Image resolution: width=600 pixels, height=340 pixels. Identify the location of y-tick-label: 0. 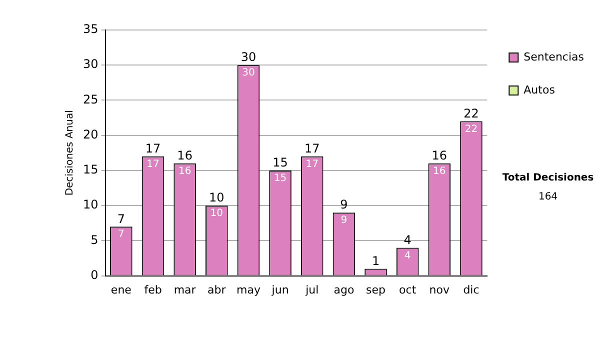
(94, 275).